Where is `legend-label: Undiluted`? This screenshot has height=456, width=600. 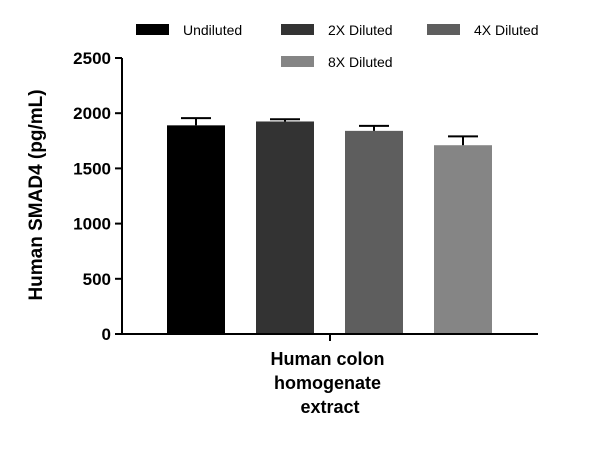 legend-label: Undiluted is located at coordinates (212, 30).